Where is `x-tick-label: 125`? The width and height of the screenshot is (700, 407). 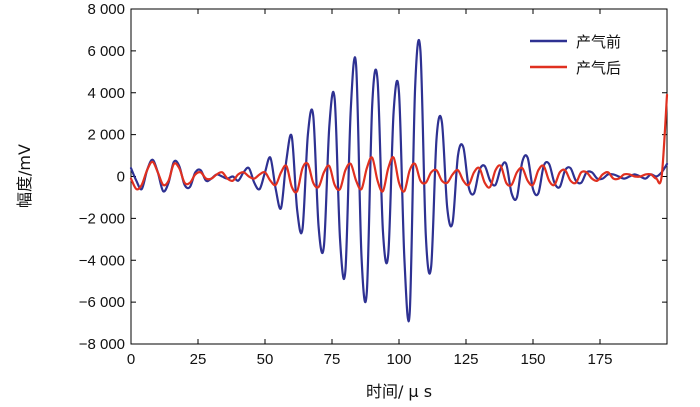 x-tick-label: 125 is located at coordinates (465, 359).